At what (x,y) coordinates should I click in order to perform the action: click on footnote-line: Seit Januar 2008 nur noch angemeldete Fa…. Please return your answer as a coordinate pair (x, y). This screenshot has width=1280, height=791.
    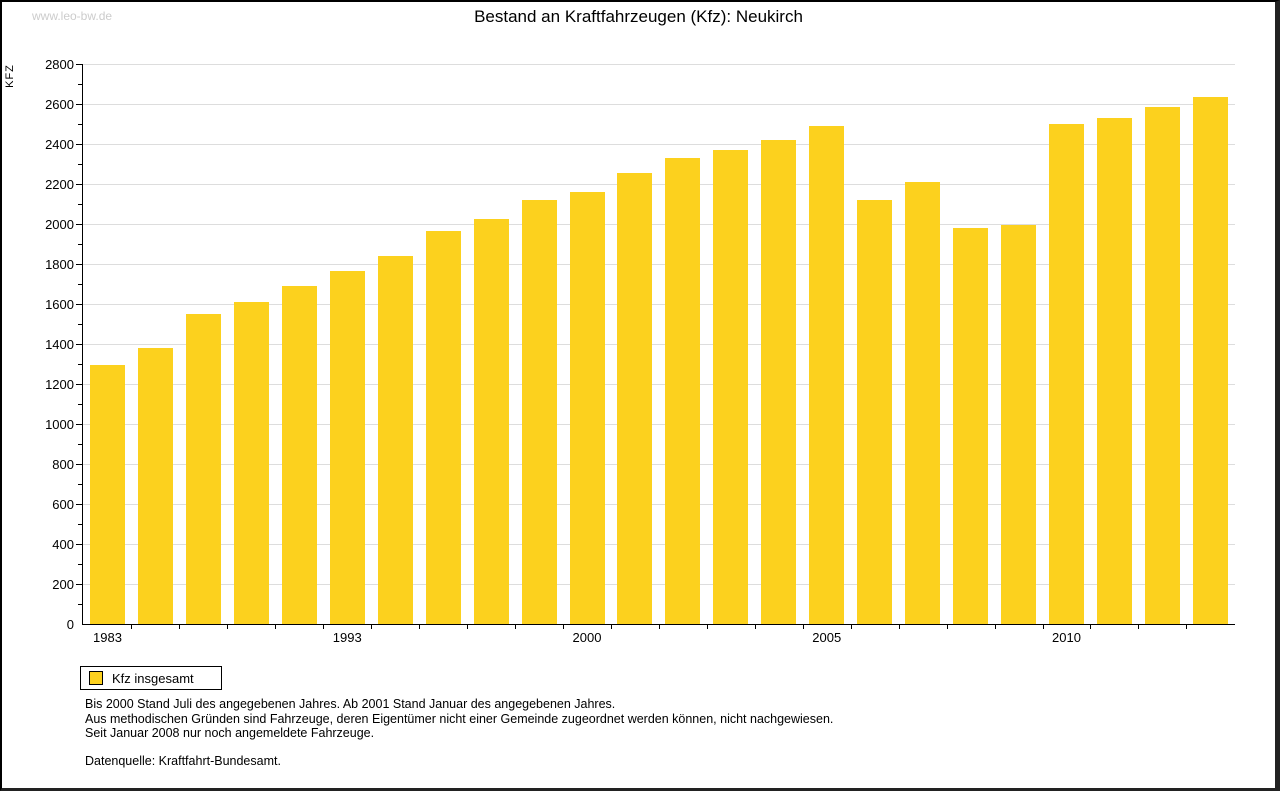
    Looking at the image, I should click on (230, 733).